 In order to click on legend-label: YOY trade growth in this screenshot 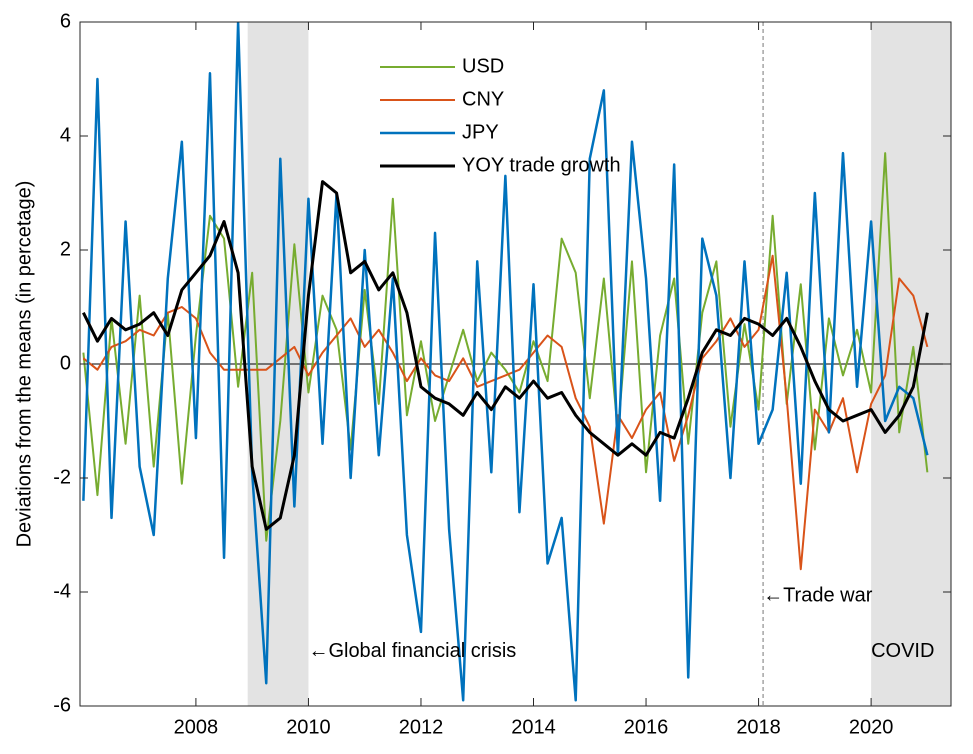, I will do `click(541, 165)`.